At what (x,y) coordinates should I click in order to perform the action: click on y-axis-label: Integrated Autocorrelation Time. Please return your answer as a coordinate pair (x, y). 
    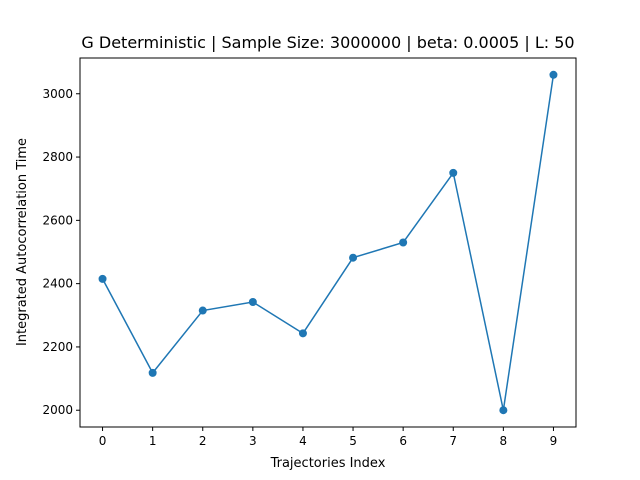
    Looking at the image, I should click on (22, 242).